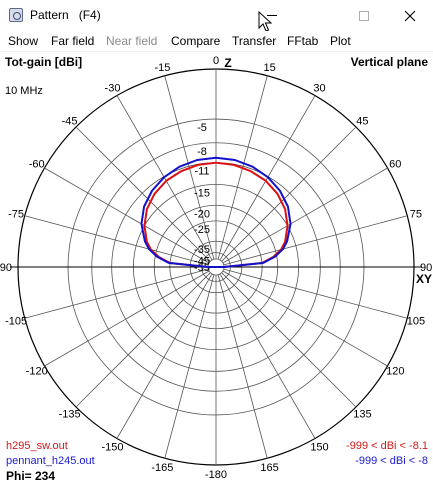  I want to click on trace-file-2: pennant_h245.out, so click(50, 461).